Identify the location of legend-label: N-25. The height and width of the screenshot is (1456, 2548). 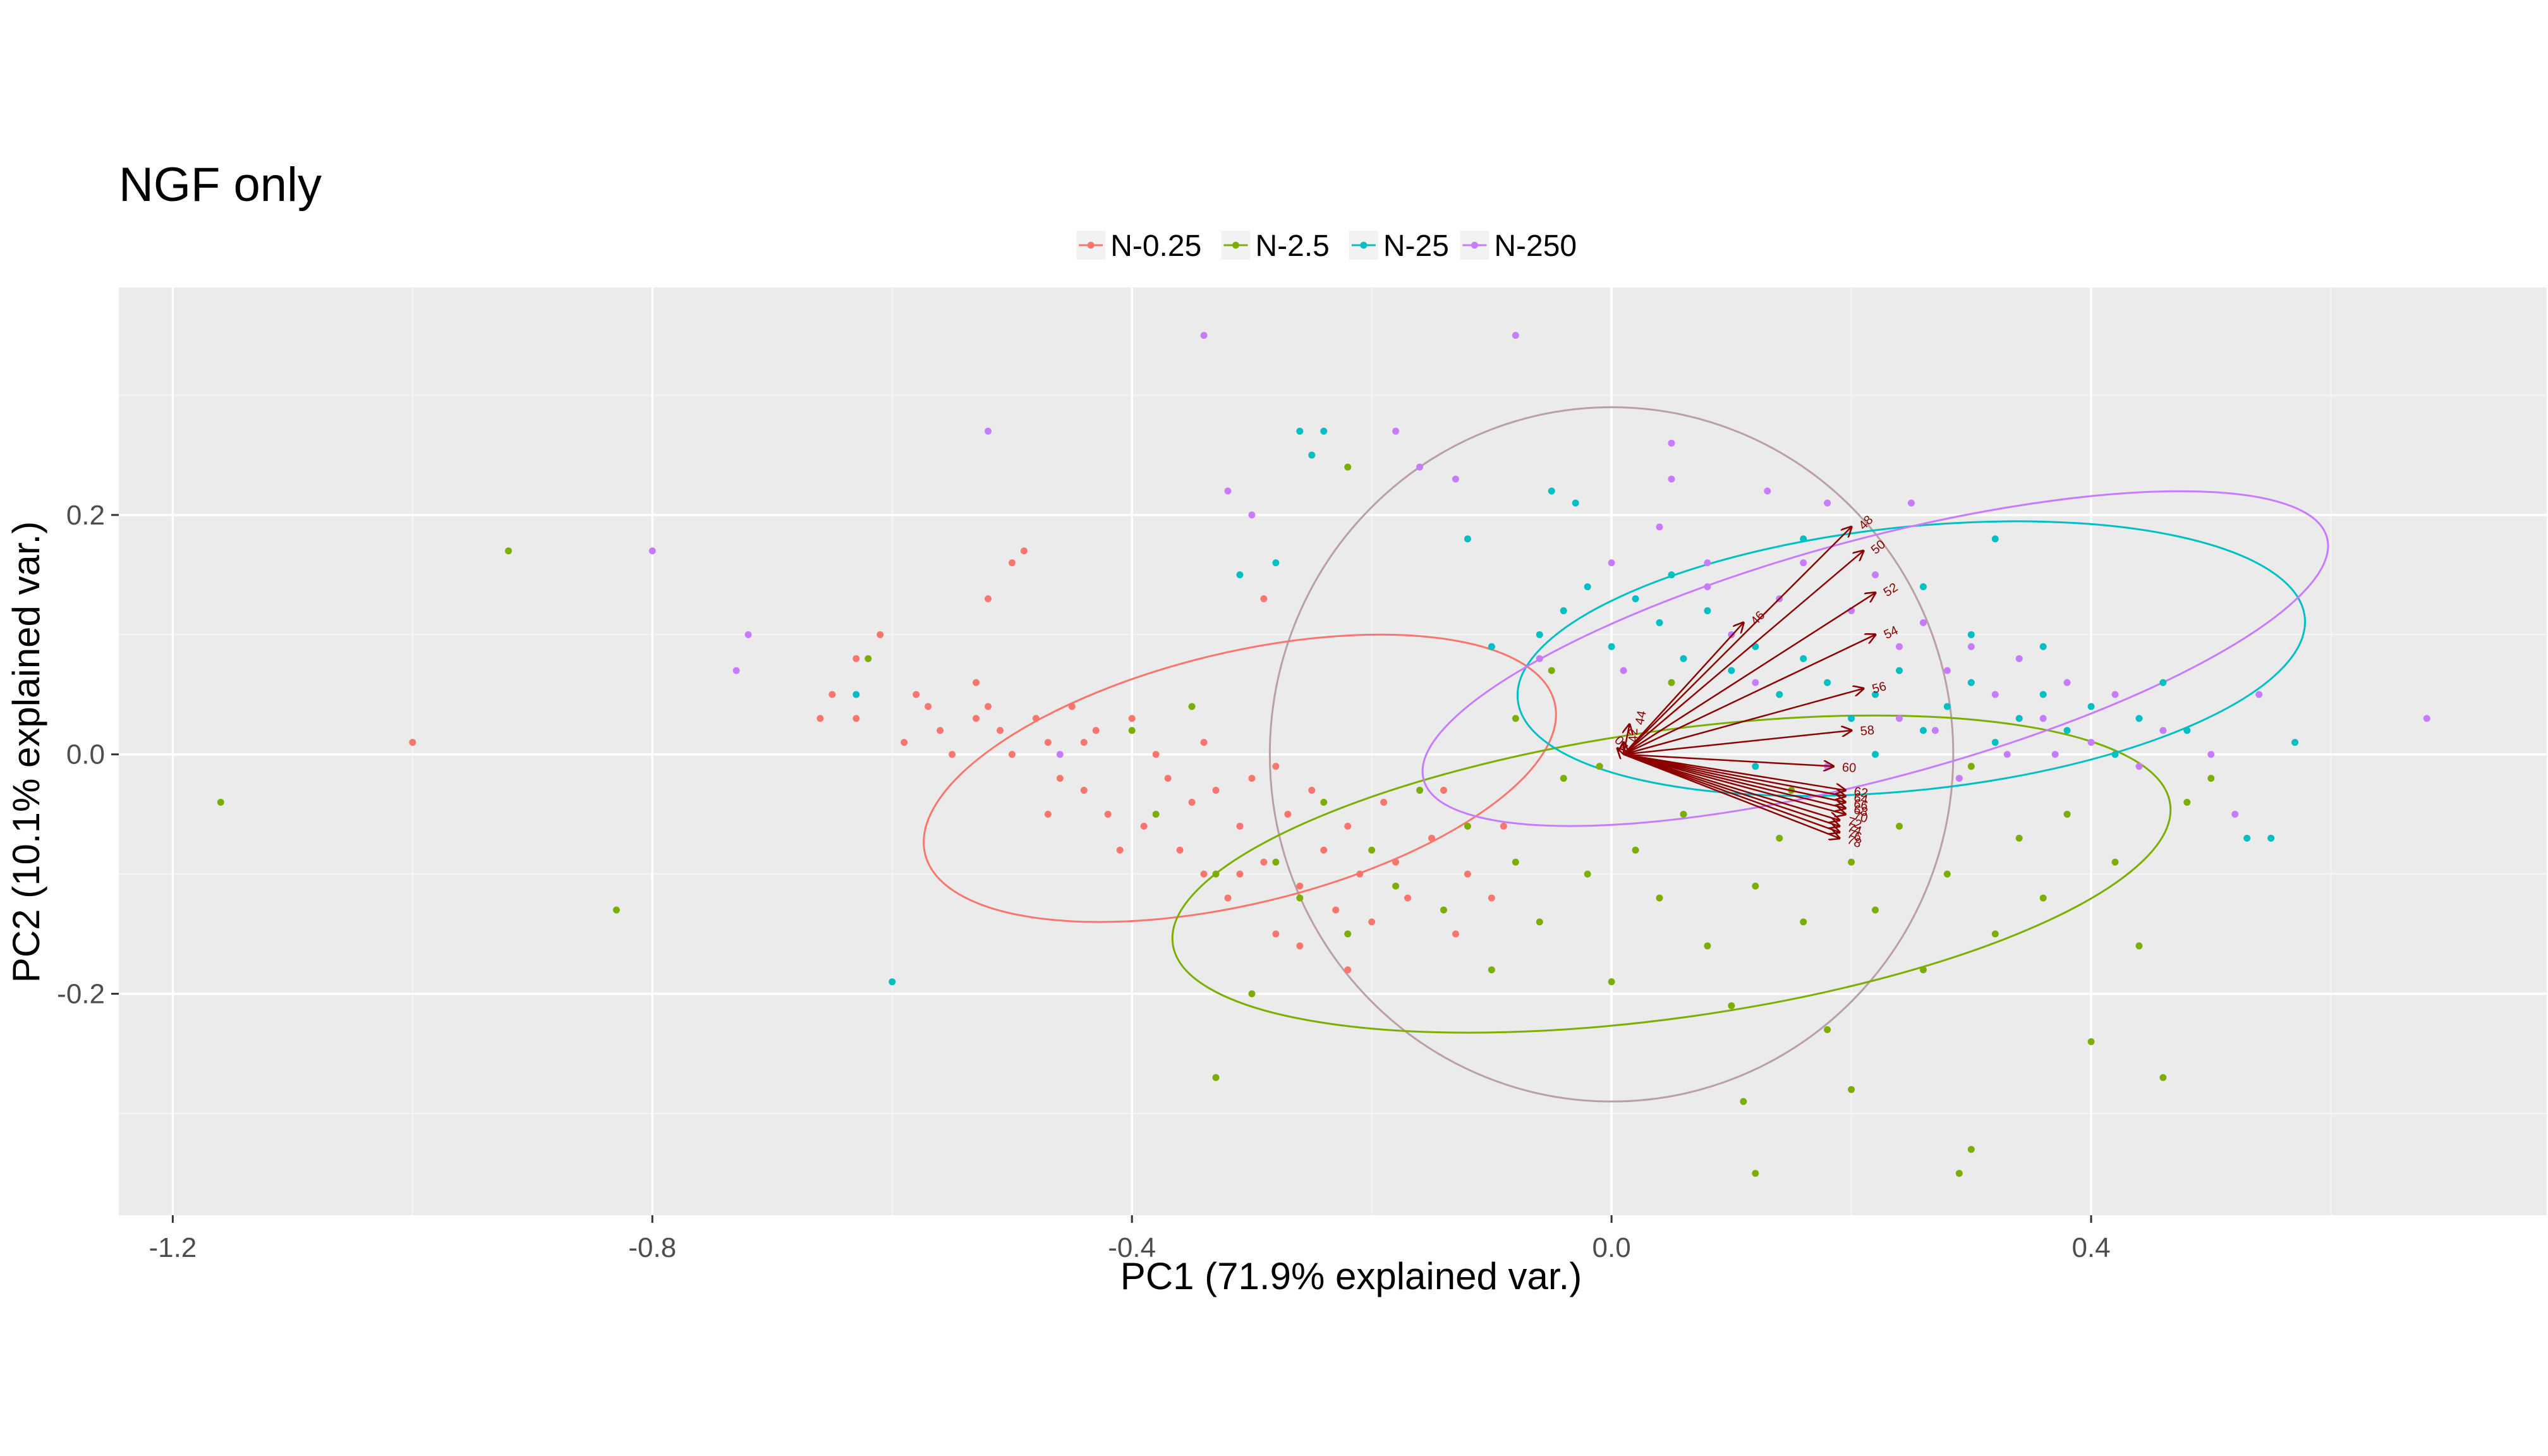
(1416, 246).